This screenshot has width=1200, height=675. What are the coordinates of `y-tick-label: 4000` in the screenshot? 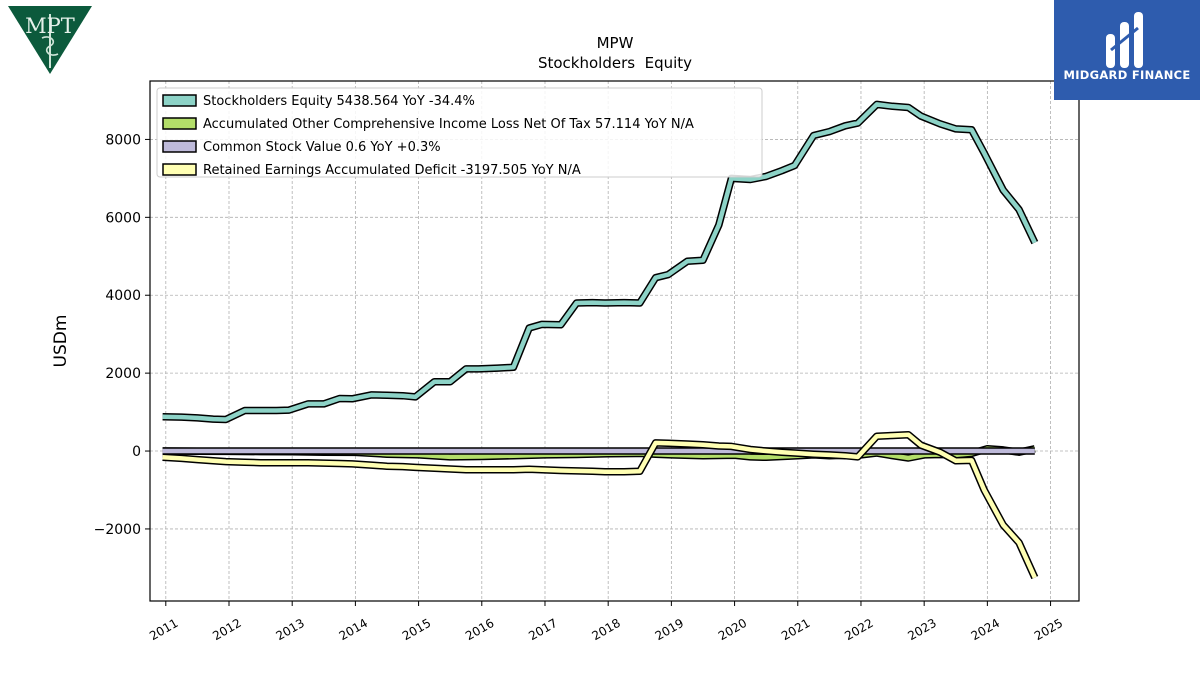 It's located at (123, 296).